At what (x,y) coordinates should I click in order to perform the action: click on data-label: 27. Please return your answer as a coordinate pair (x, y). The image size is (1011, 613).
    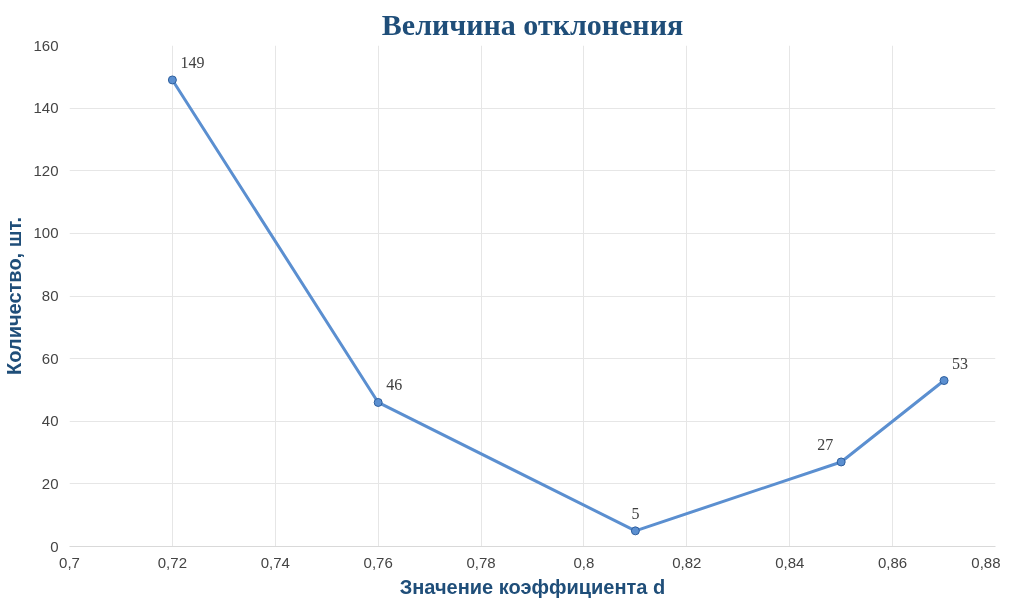
    Looking at the image, I should click on (825, 444).